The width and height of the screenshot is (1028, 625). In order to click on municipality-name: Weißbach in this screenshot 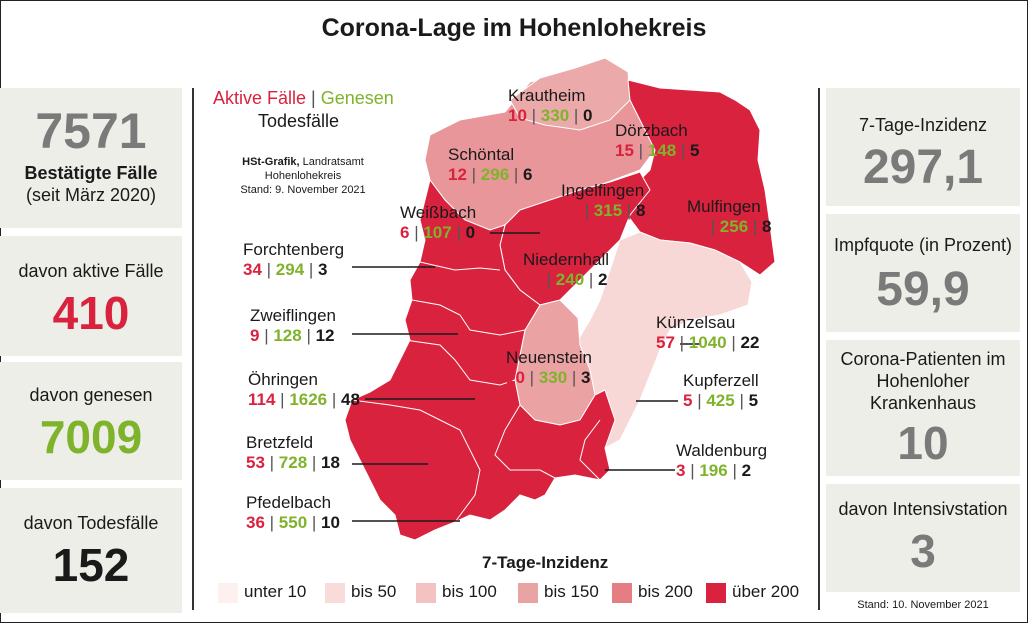, I will do `click(438, 212)`.